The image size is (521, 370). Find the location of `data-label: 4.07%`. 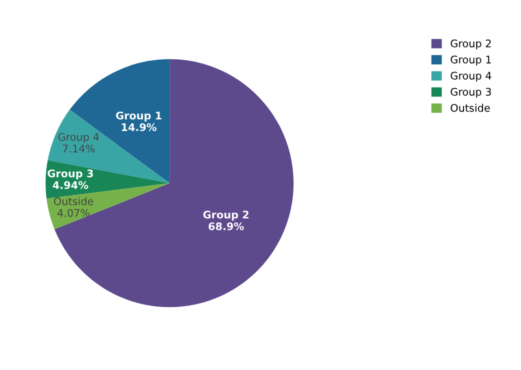

data-label: 4.07% is located at coordinates (74, 212).